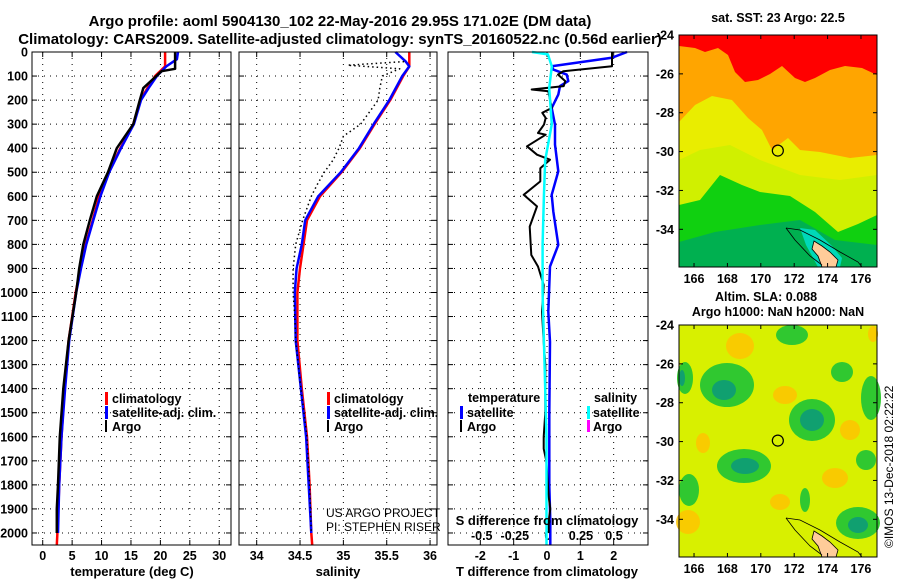 The image size is (900, 580). I want to click on x-tick-label: 2, so click(613, 556).